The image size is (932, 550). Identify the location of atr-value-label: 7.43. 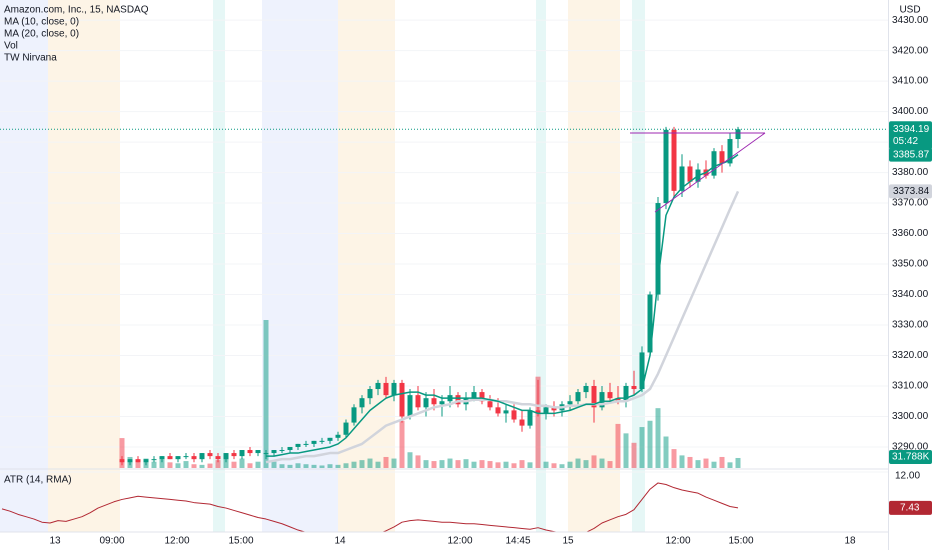
(910, 507).